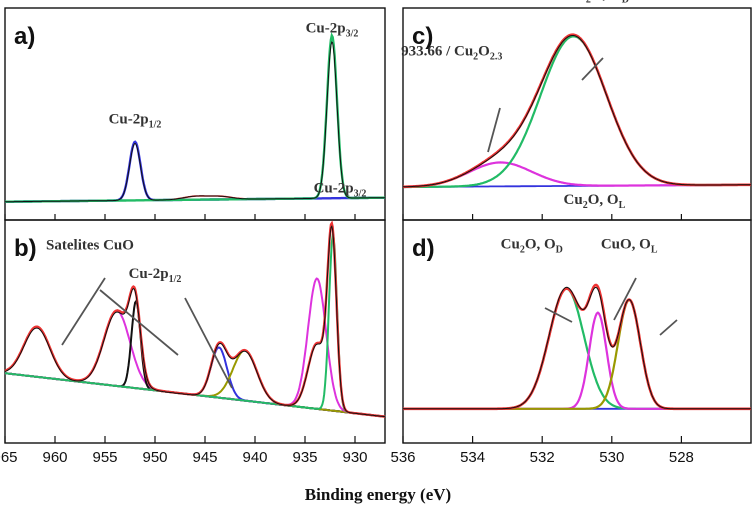 The image size is (756, 510). Describe the element at coordinates (54, 457) in the screenshot. I see `x-tick-label-960: 960` at that location.